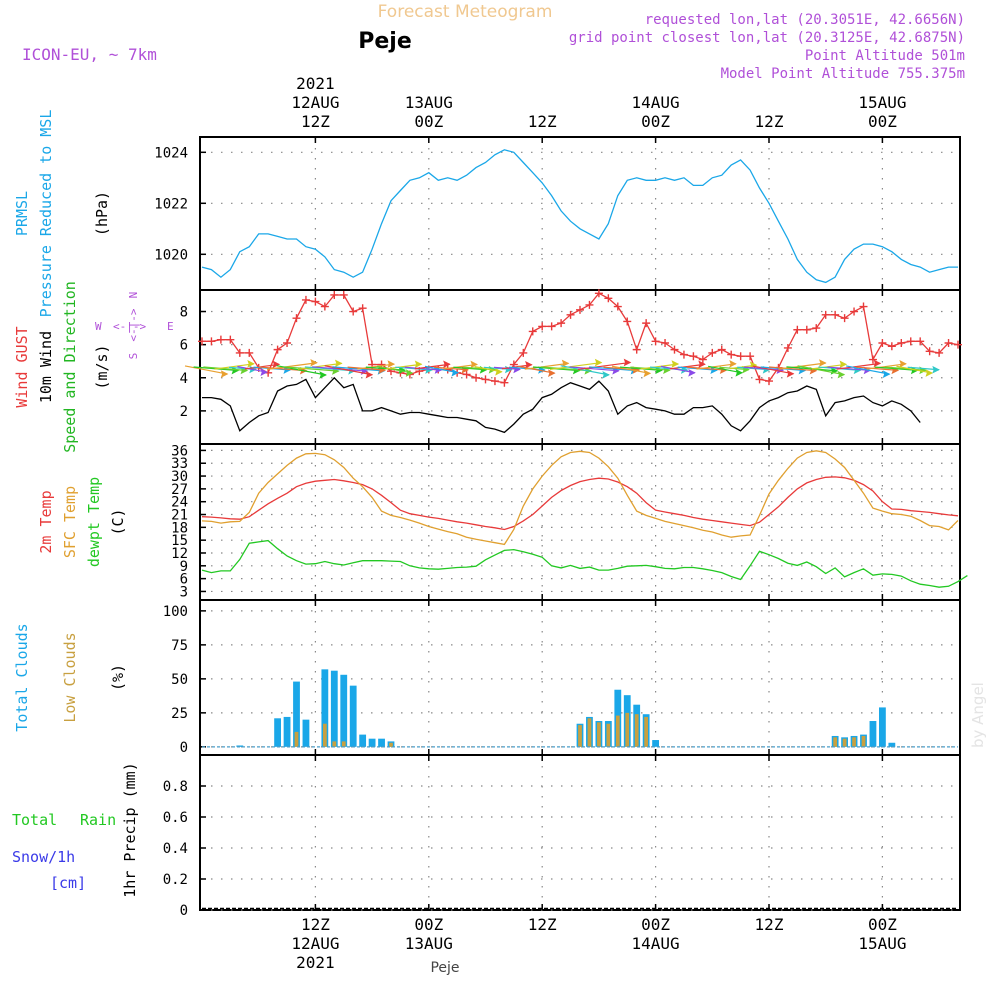 The height and width of the screenshot is (1000, 1000). I want to click on pressure-series-prmsl, so click(579, 216).